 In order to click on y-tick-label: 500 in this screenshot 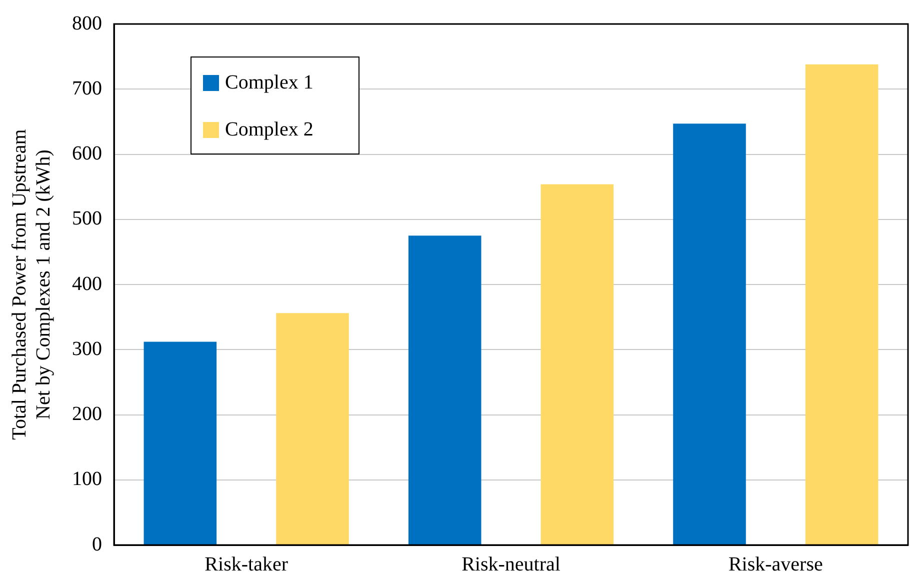, I will do `click(87, 219)`.